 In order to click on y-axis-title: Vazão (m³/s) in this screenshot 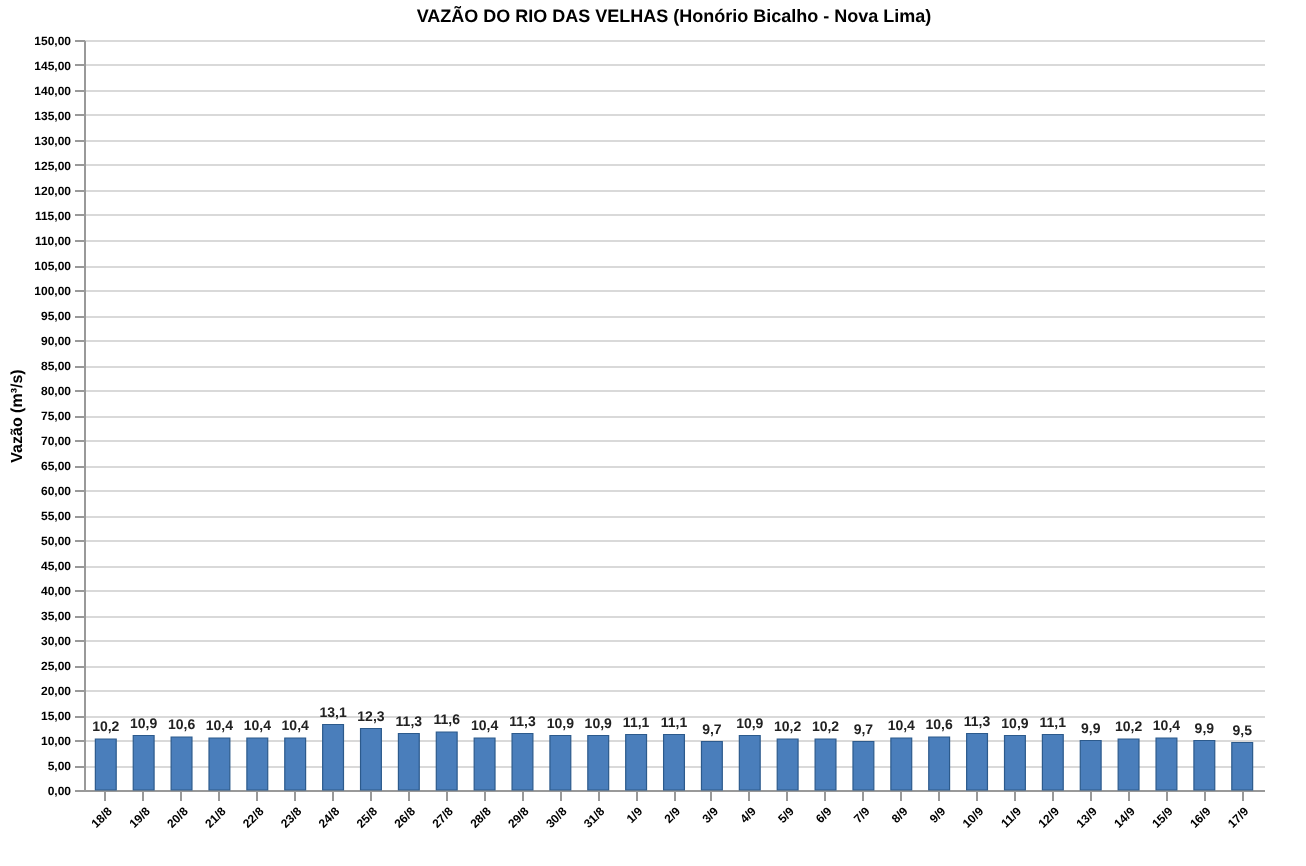, I will do `click(17, 415)`.